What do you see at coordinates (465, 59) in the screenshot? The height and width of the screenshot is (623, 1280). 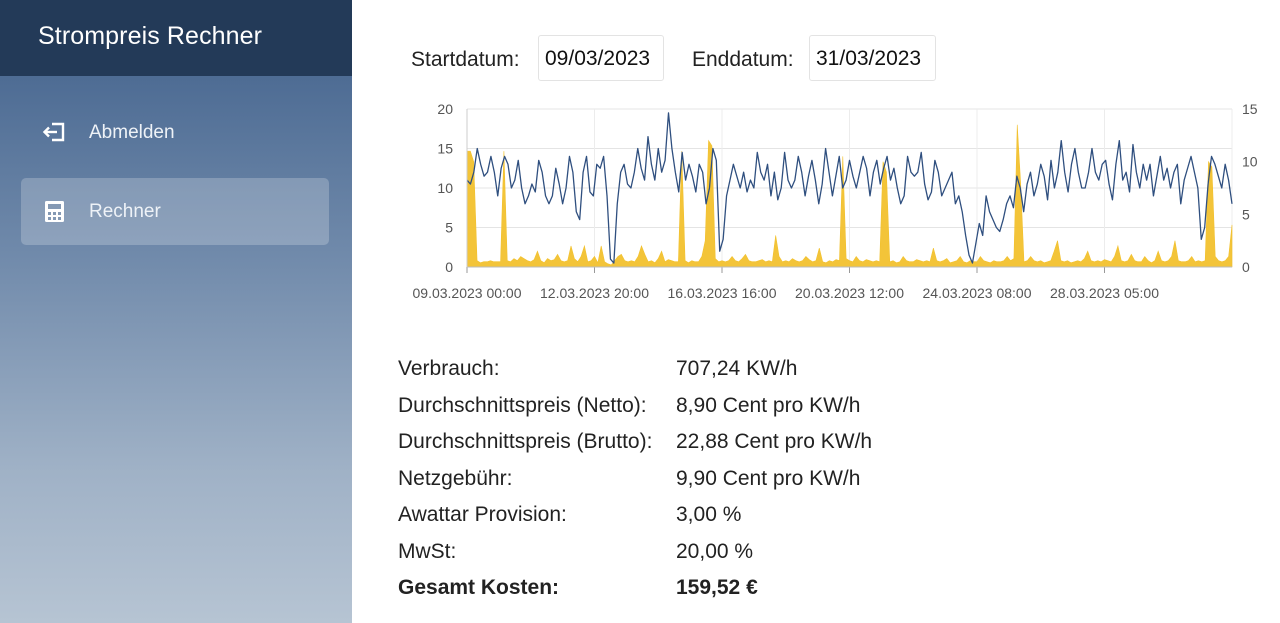 I see `start-date-label: Startdatum:` at bounding box center [465, 59].